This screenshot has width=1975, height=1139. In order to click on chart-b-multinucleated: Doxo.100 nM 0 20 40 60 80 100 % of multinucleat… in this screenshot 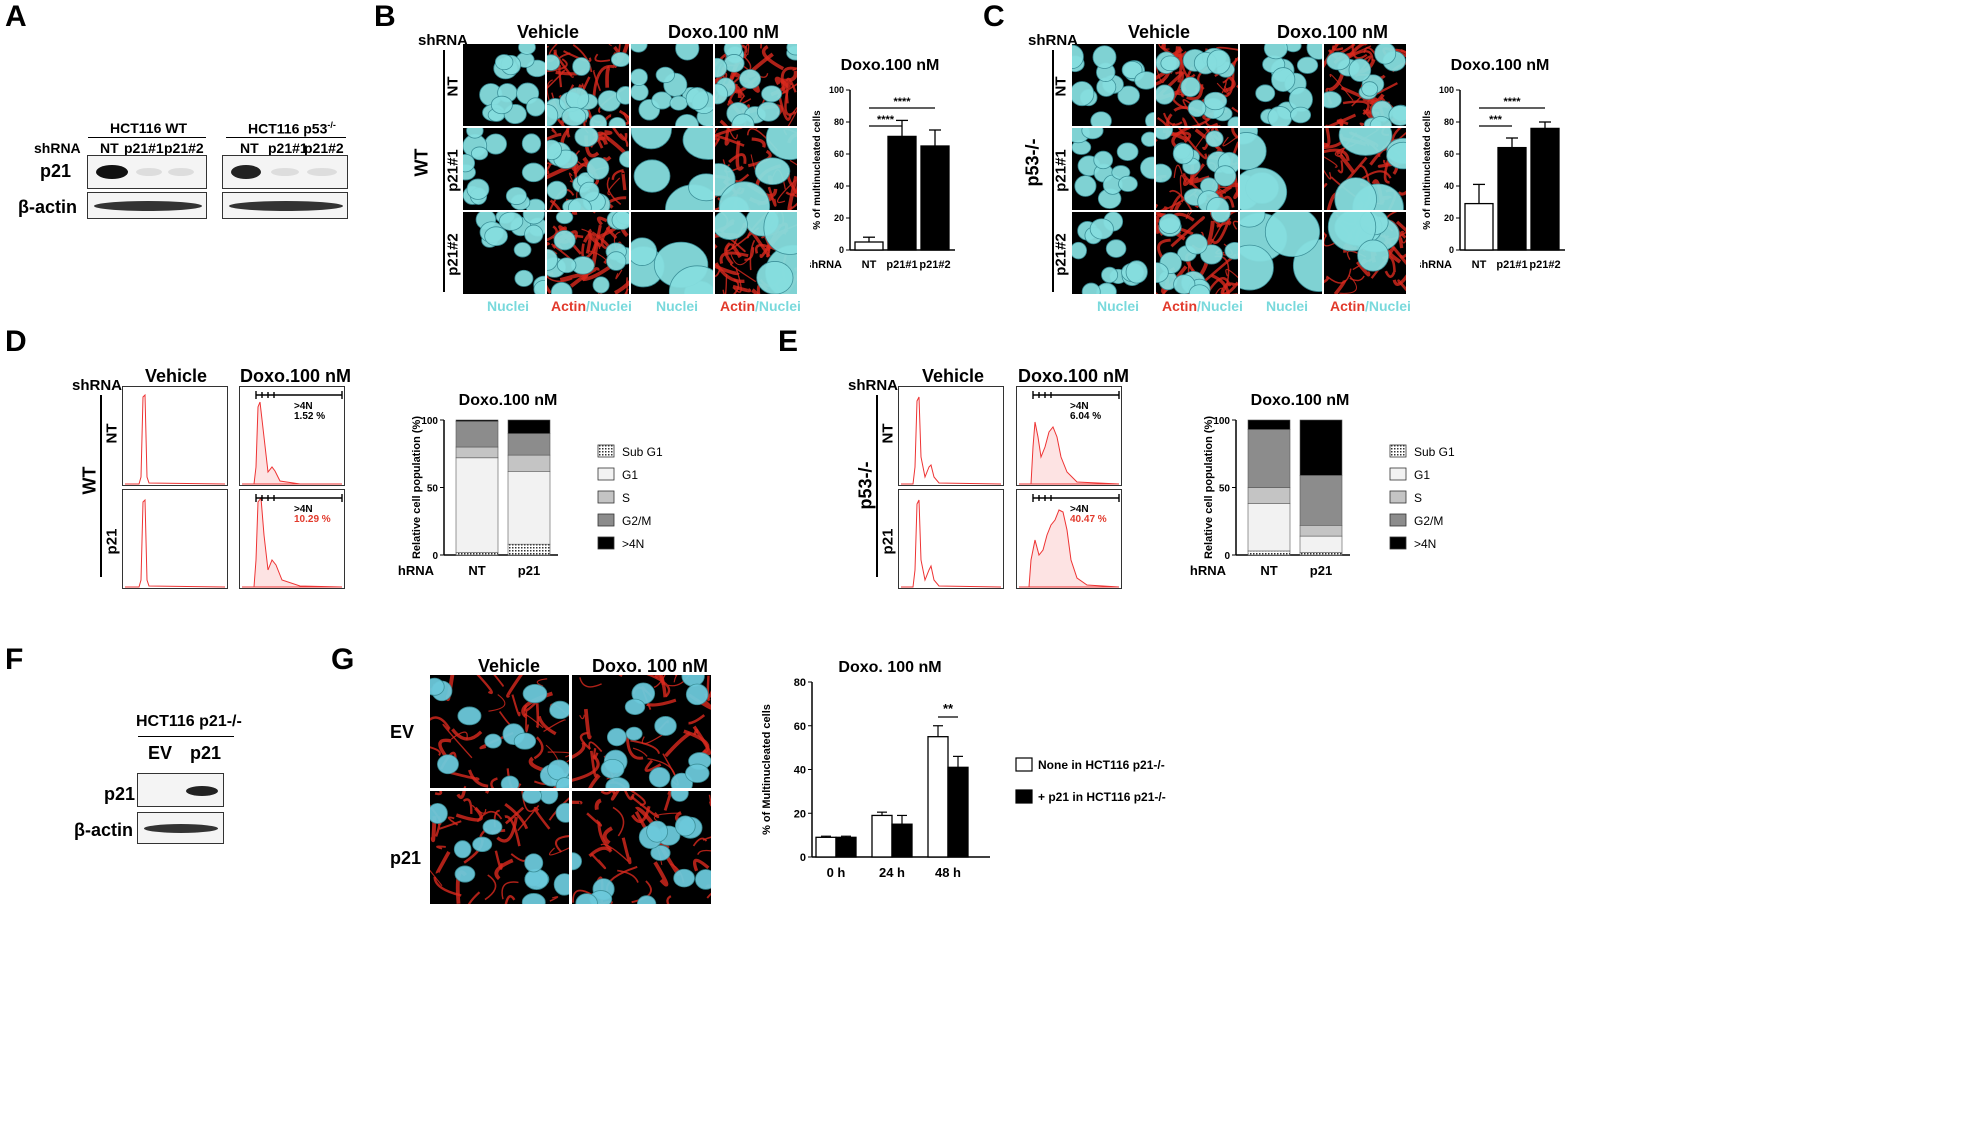, I will do `click(882, 164)`.